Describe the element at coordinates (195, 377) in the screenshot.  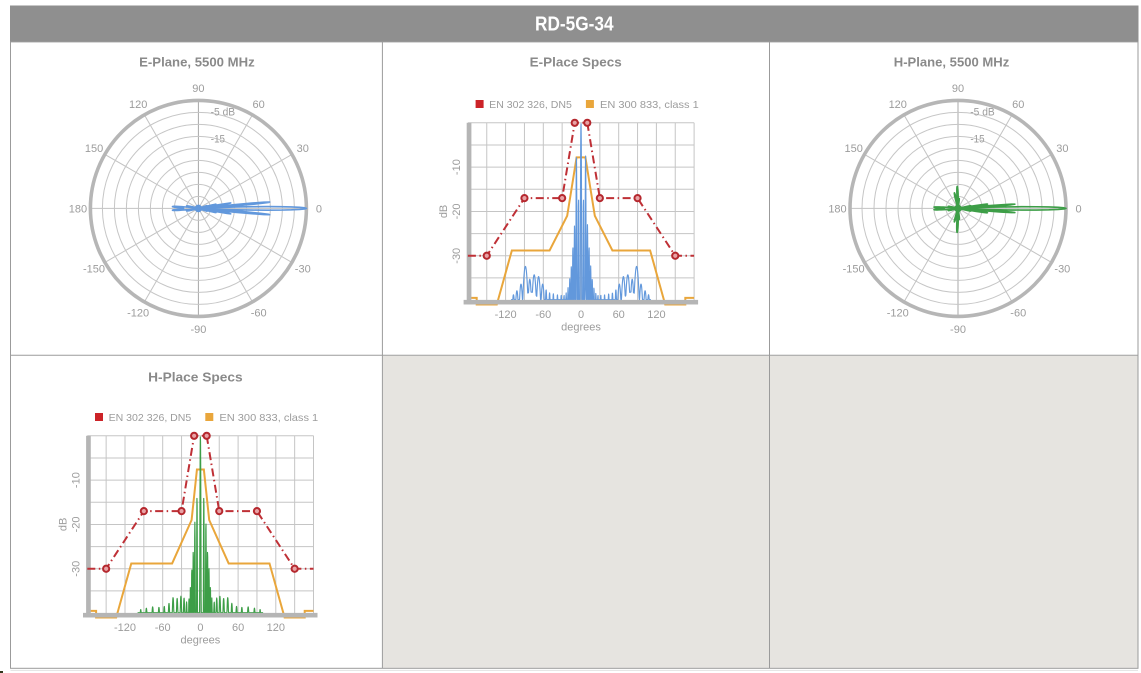
I see `svg-text: H-Place Specs` at that location.